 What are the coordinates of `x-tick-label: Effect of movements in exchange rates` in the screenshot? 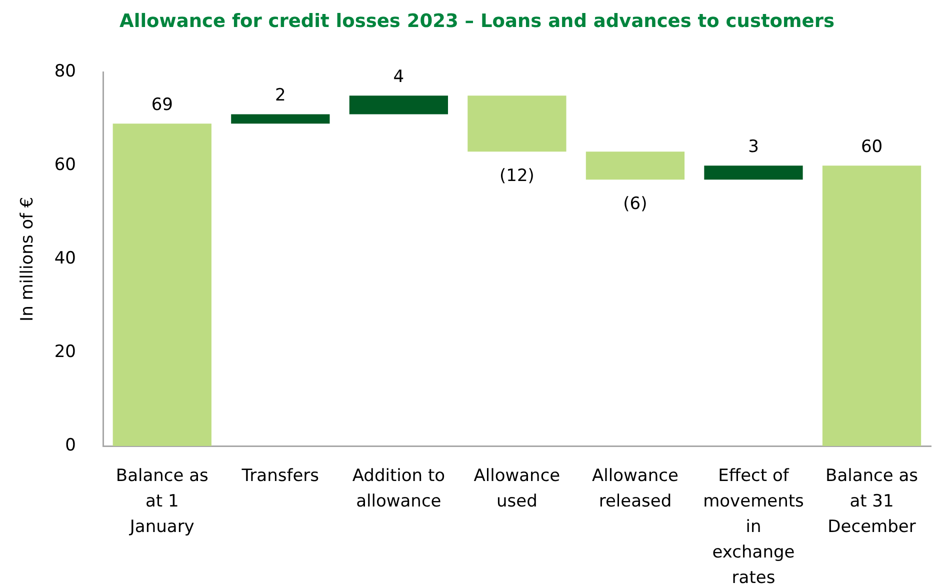 It's located at (753, 526).